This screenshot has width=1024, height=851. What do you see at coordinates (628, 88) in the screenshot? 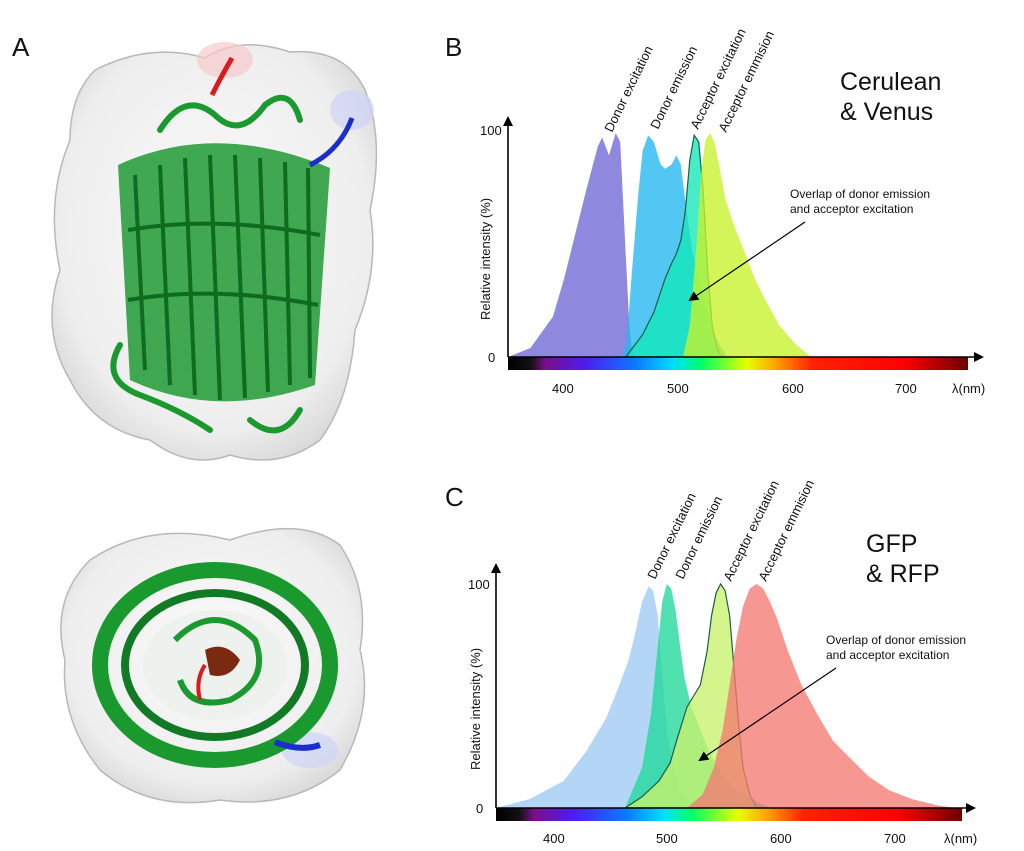
I see `panel-b-label-donor-excitation: Donor excitation` at bounding box center [628, 88].